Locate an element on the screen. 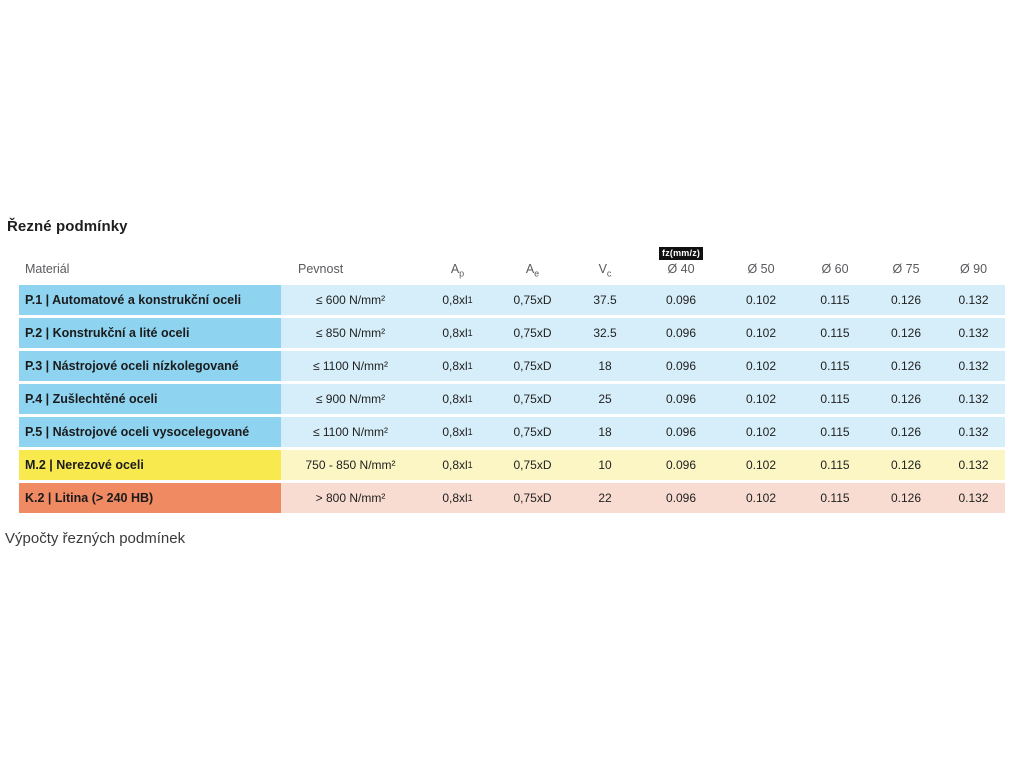 The image size is (1024, 768). pevnost-cell: > 800 N/mm² is located at coordinates (350, 498).